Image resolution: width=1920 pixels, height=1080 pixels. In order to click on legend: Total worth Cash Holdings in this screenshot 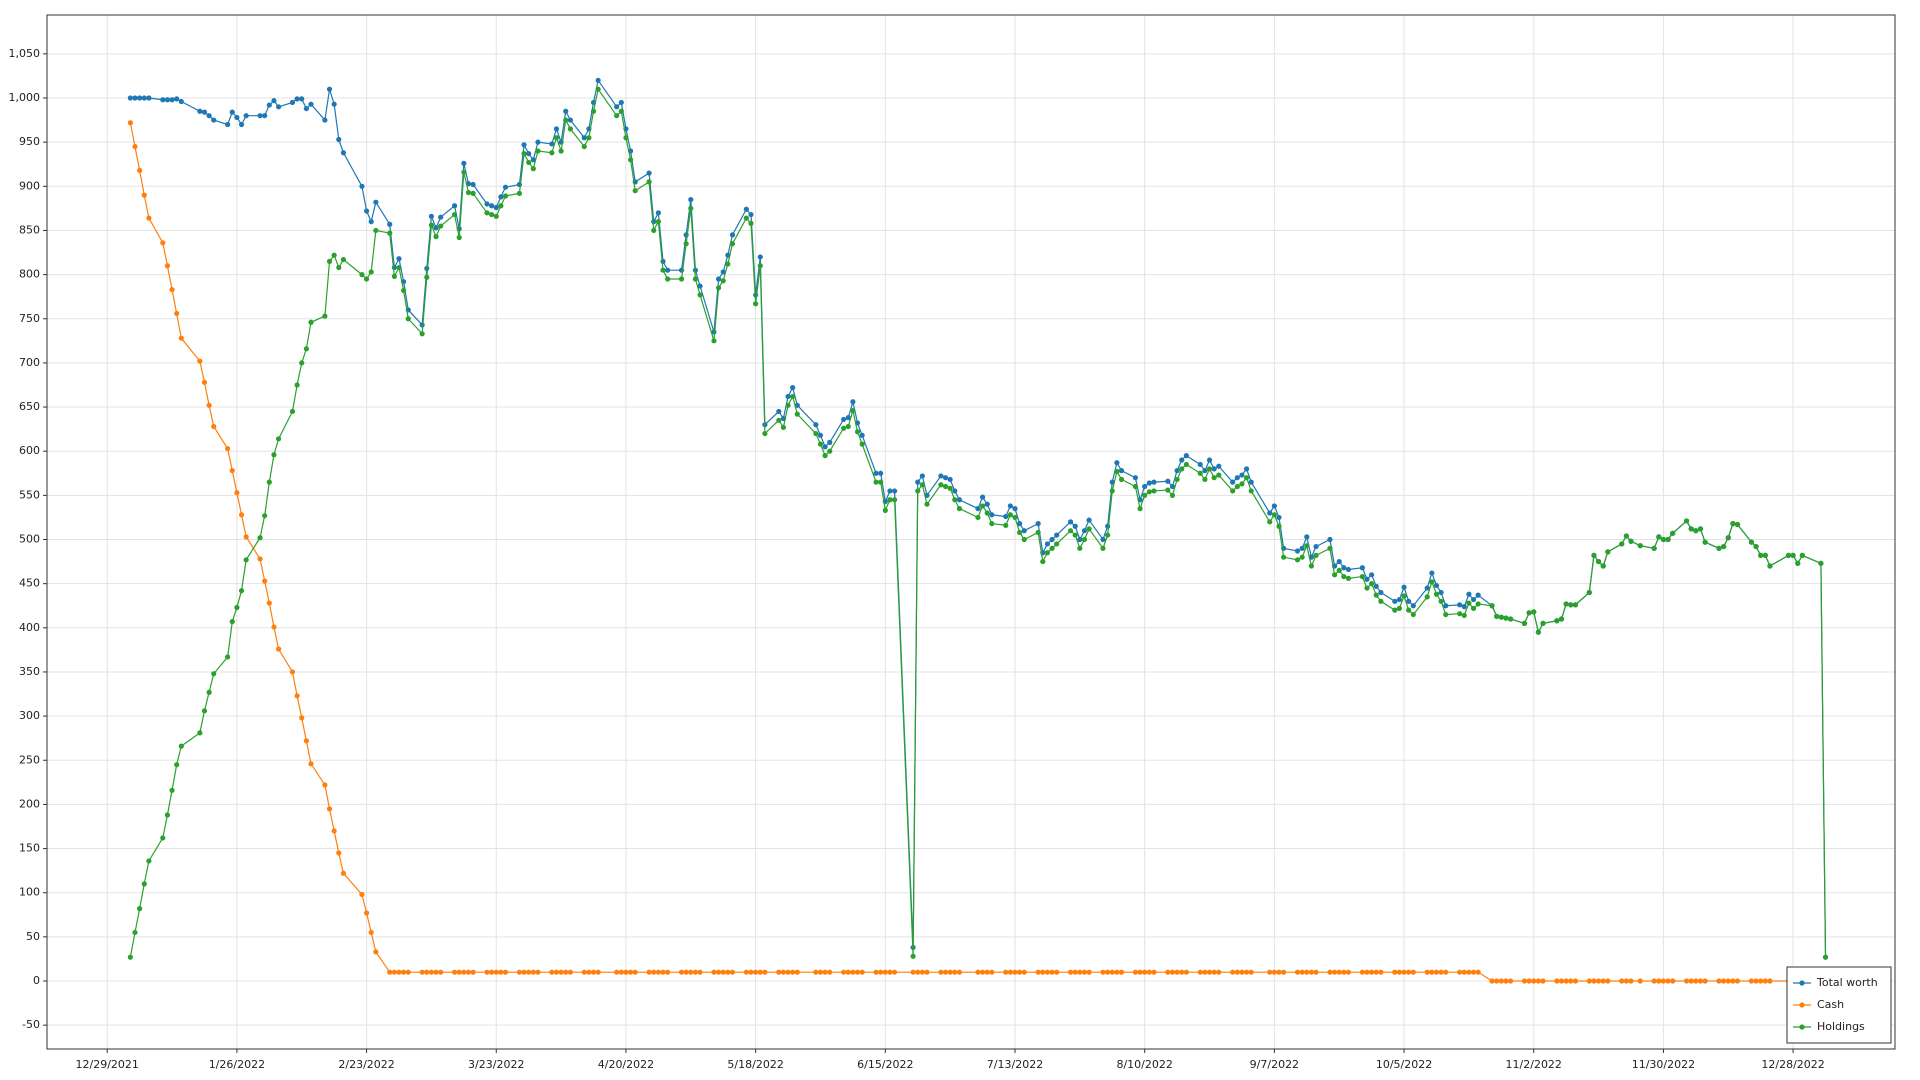, I will do `click(1839, 1005)`.